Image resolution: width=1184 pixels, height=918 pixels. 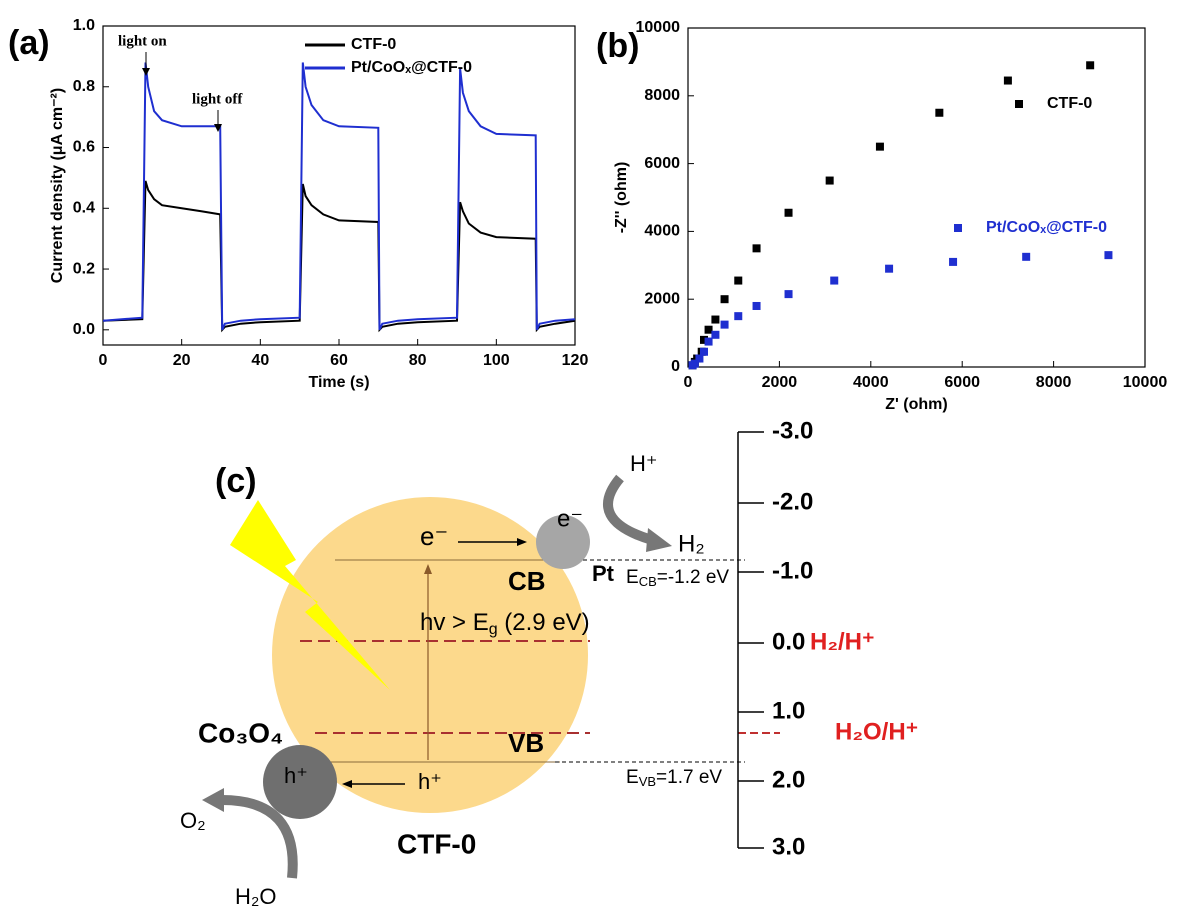 What do you see at coordinates (236, 481) in the screenshot?
I see `panel-label: (c)` at bounding box center [236, 481].